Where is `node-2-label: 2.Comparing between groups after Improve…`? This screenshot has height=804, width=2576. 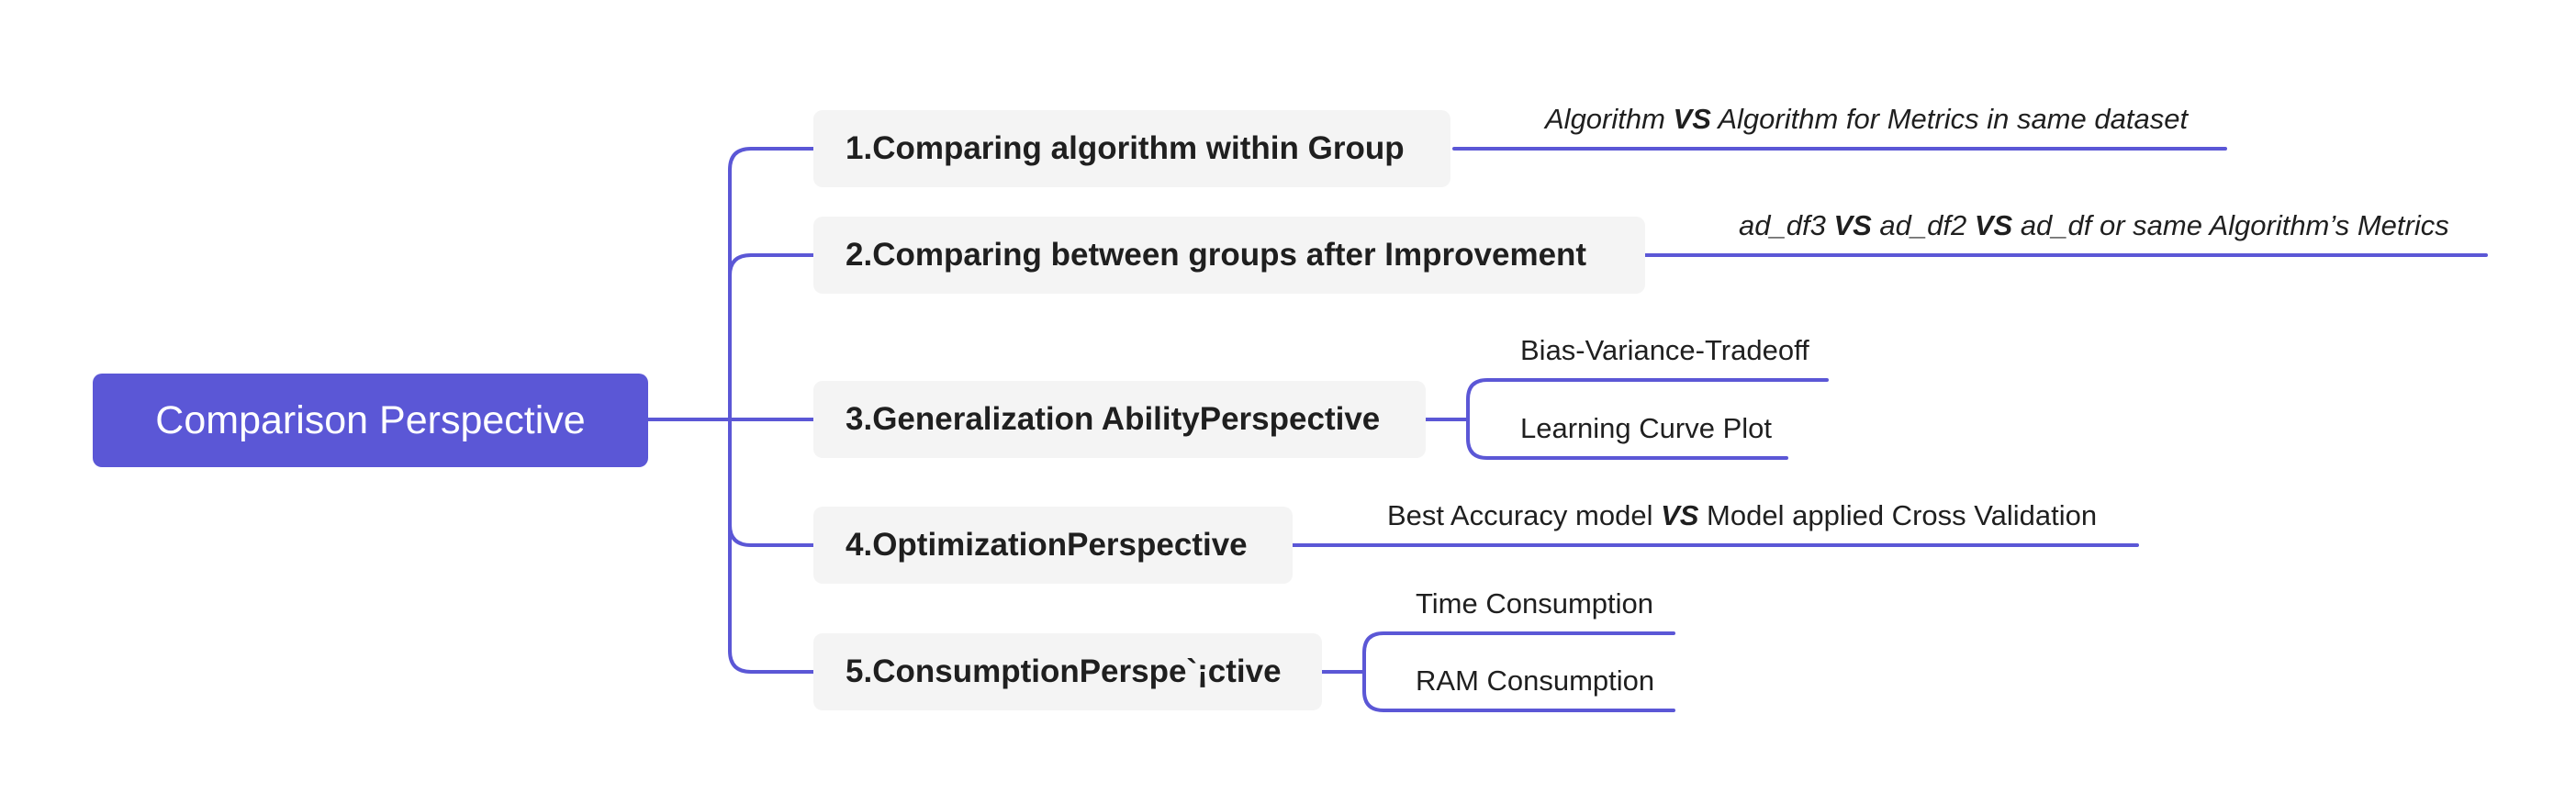 node-2-label: 2.Comparing between groups after Improve… is located at coordinates (1216, 255).